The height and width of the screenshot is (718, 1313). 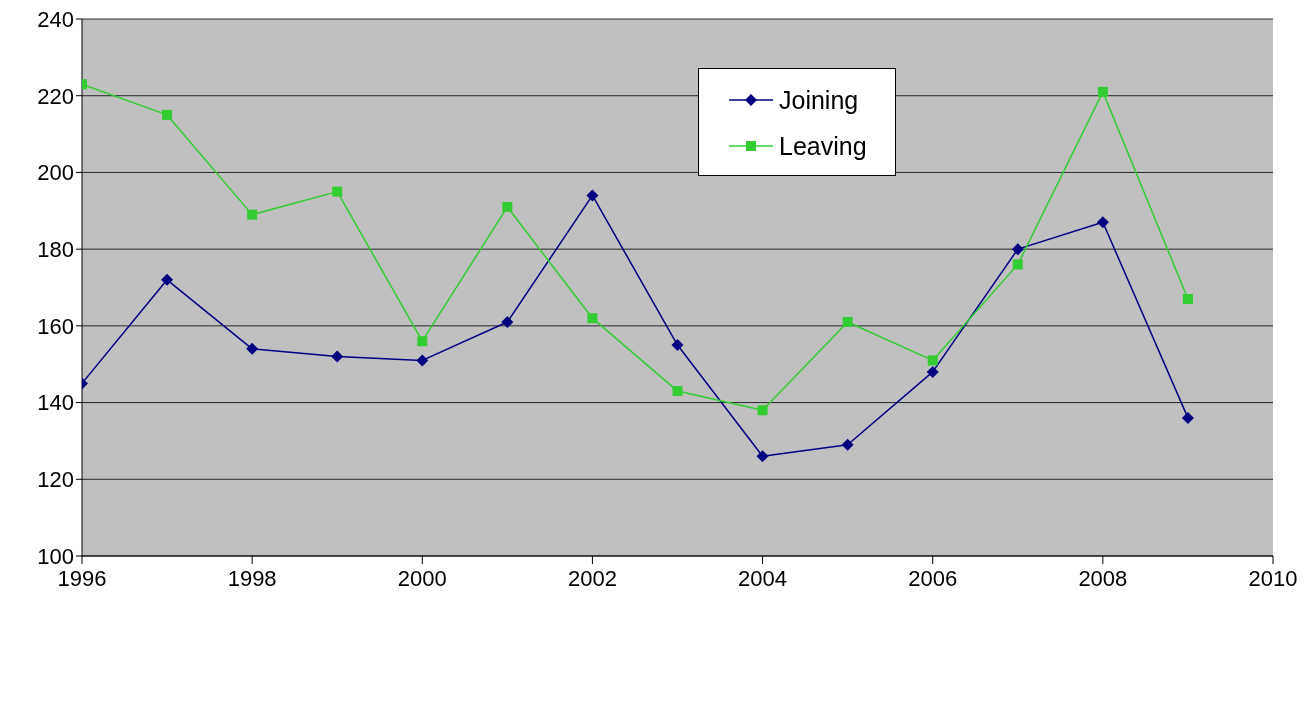 I want to click on y-tick-label: 160, so click(x=55, y=326).